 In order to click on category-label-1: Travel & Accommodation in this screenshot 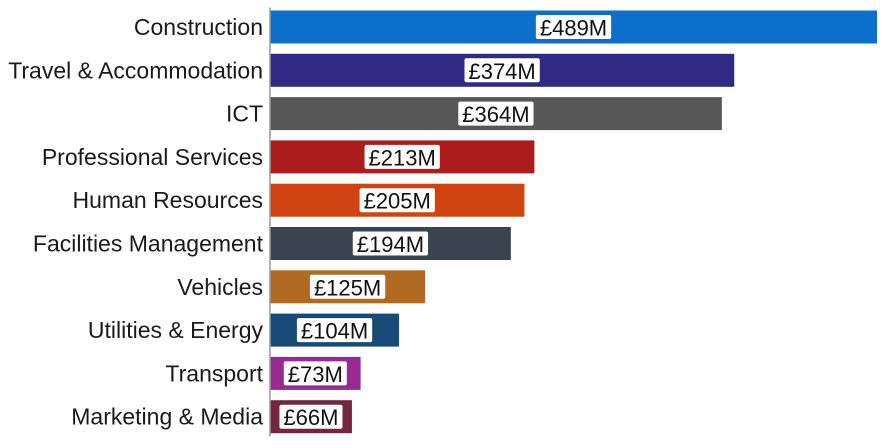, I will do `click(135, 70)`.